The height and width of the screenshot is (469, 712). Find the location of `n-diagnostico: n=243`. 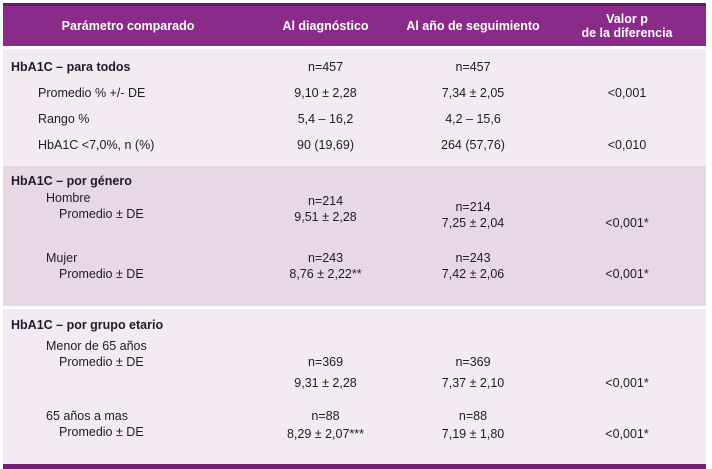

n-diagnostico: n=243 is located at coordinates (325, 258).